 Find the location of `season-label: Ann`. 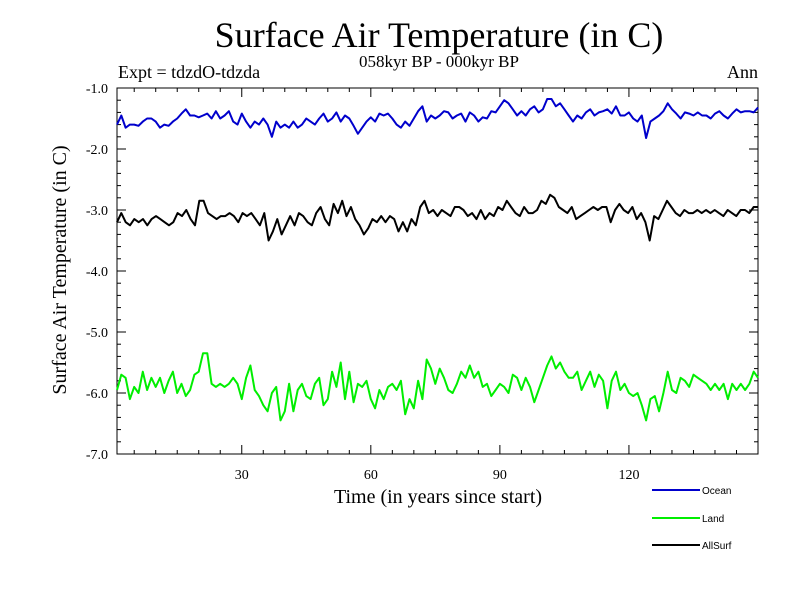

season-label: Ann is located at coordinates (742, 72).